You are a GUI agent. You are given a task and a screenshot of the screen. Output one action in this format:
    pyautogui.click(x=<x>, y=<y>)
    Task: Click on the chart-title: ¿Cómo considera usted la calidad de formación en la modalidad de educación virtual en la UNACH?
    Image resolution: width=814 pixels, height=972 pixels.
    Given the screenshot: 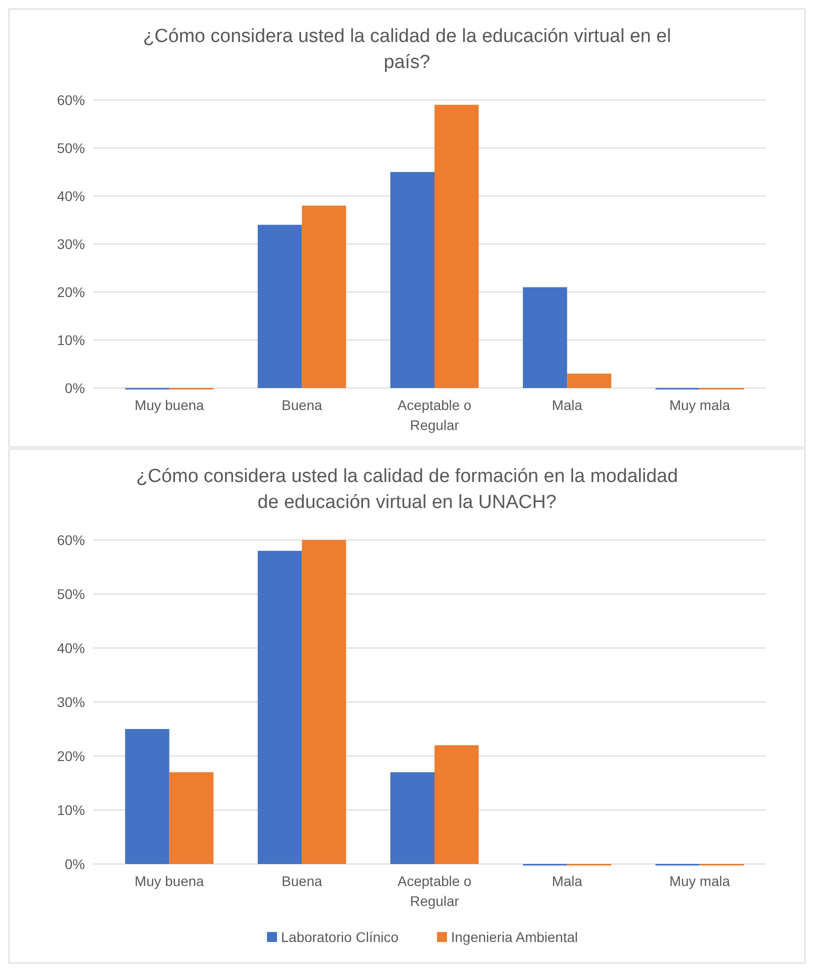 What is the action you would take?
    pyautogui.click(x=407, y=489)
    